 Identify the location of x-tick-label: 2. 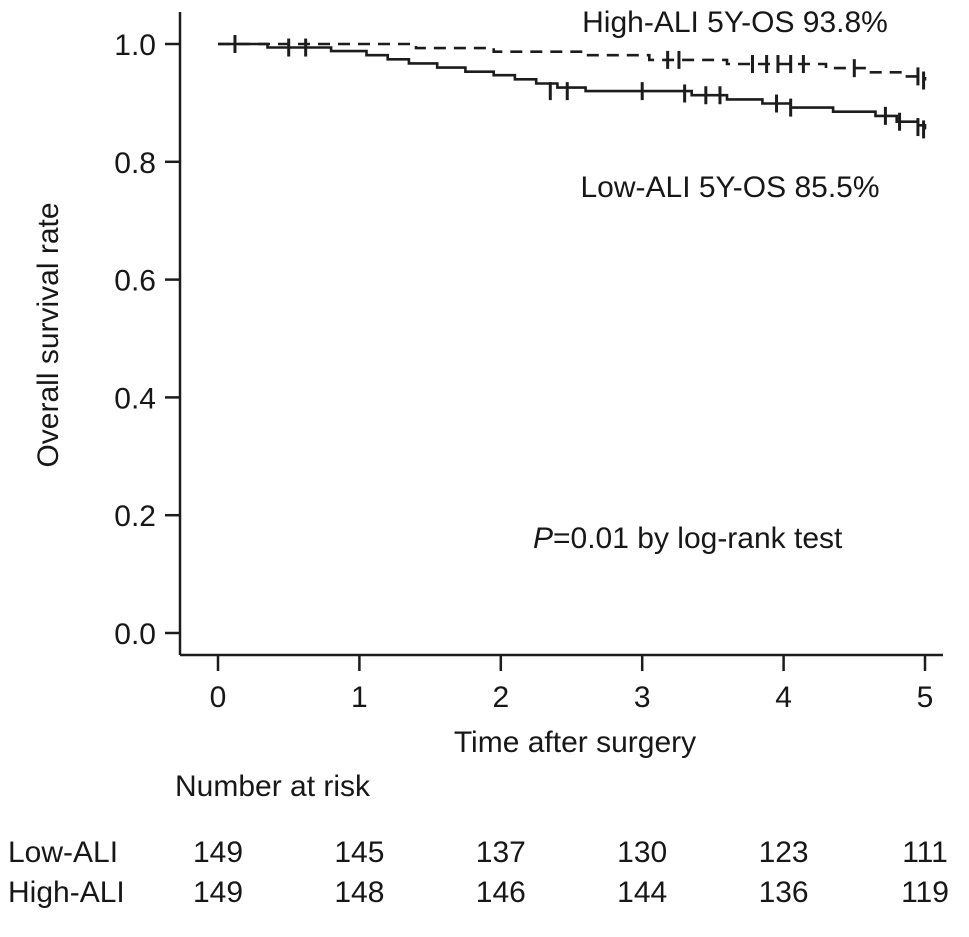
(500, 697).